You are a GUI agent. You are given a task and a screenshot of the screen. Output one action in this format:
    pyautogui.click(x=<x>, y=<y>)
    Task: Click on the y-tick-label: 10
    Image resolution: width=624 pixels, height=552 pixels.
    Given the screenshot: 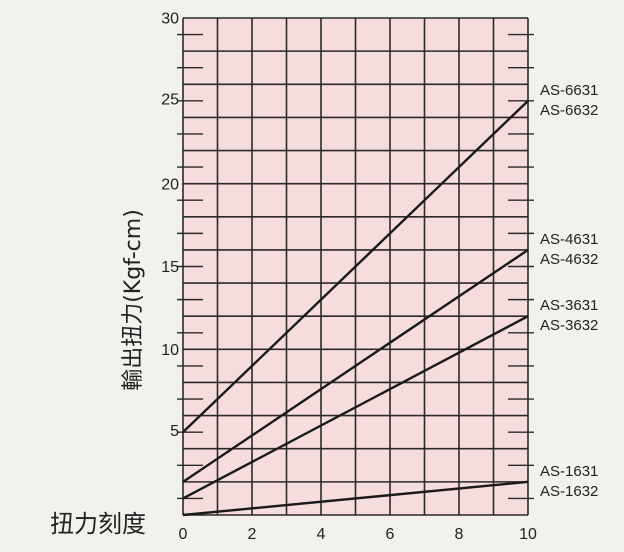 What is the action you would take?
    pyautogui.click(x=170, y=350)
    